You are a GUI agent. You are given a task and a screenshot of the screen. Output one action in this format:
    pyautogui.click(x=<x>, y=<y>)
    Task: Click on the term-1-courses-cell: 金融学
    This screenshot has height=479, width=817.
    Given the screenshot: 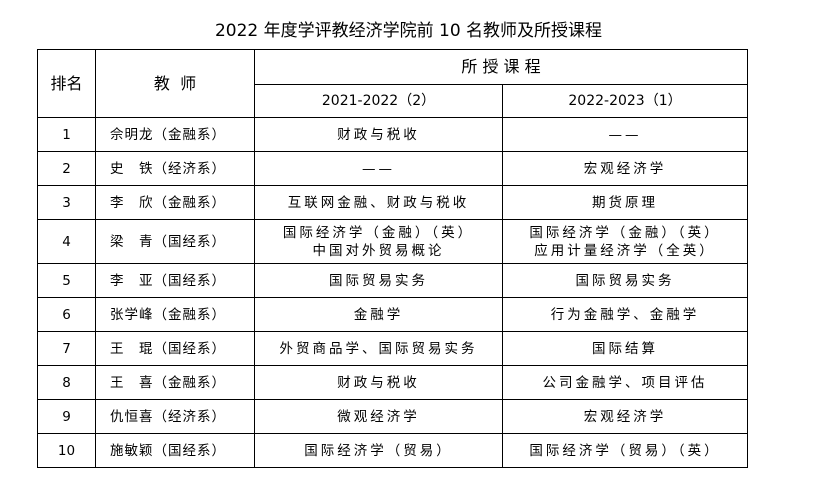 What is the action you would take?
    pyautogui.click(x=378, y=314)
    